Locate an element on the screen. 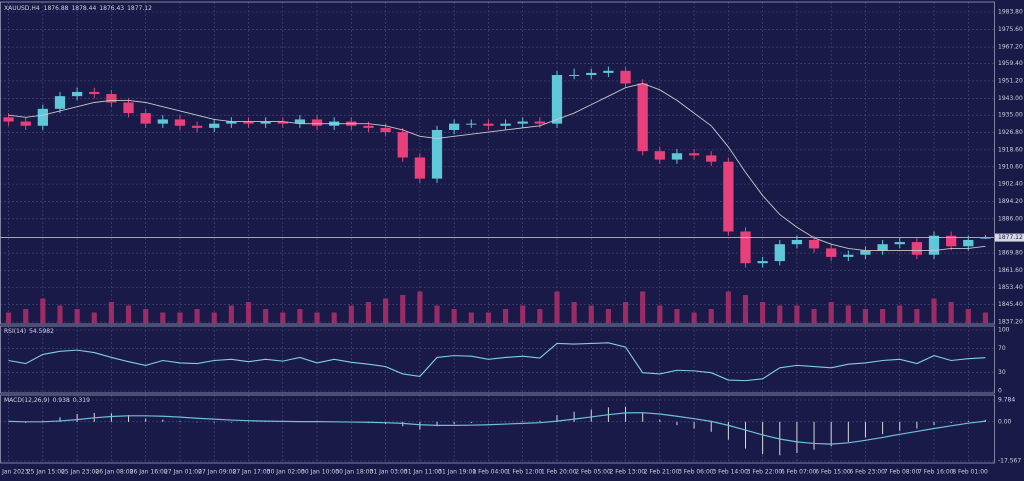  y-tick-label: 1983.80 is located at coordinates (1010, 12).